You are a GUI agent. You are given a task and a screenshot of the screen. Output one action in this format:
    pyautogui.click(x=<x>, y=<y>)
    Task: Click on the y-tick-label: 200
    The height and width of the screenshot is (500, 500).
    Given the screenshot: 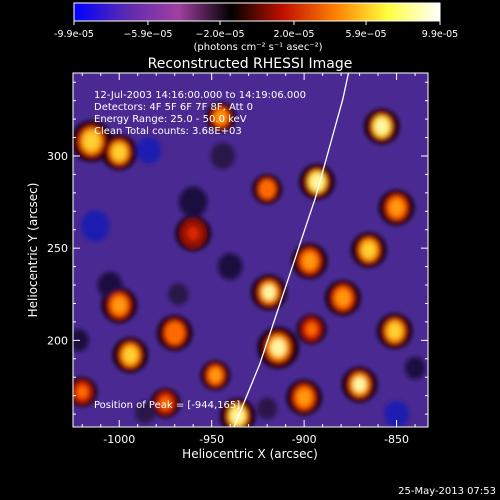 What is the action you would take?
    pyautogui.click(x=57, y=340)
    